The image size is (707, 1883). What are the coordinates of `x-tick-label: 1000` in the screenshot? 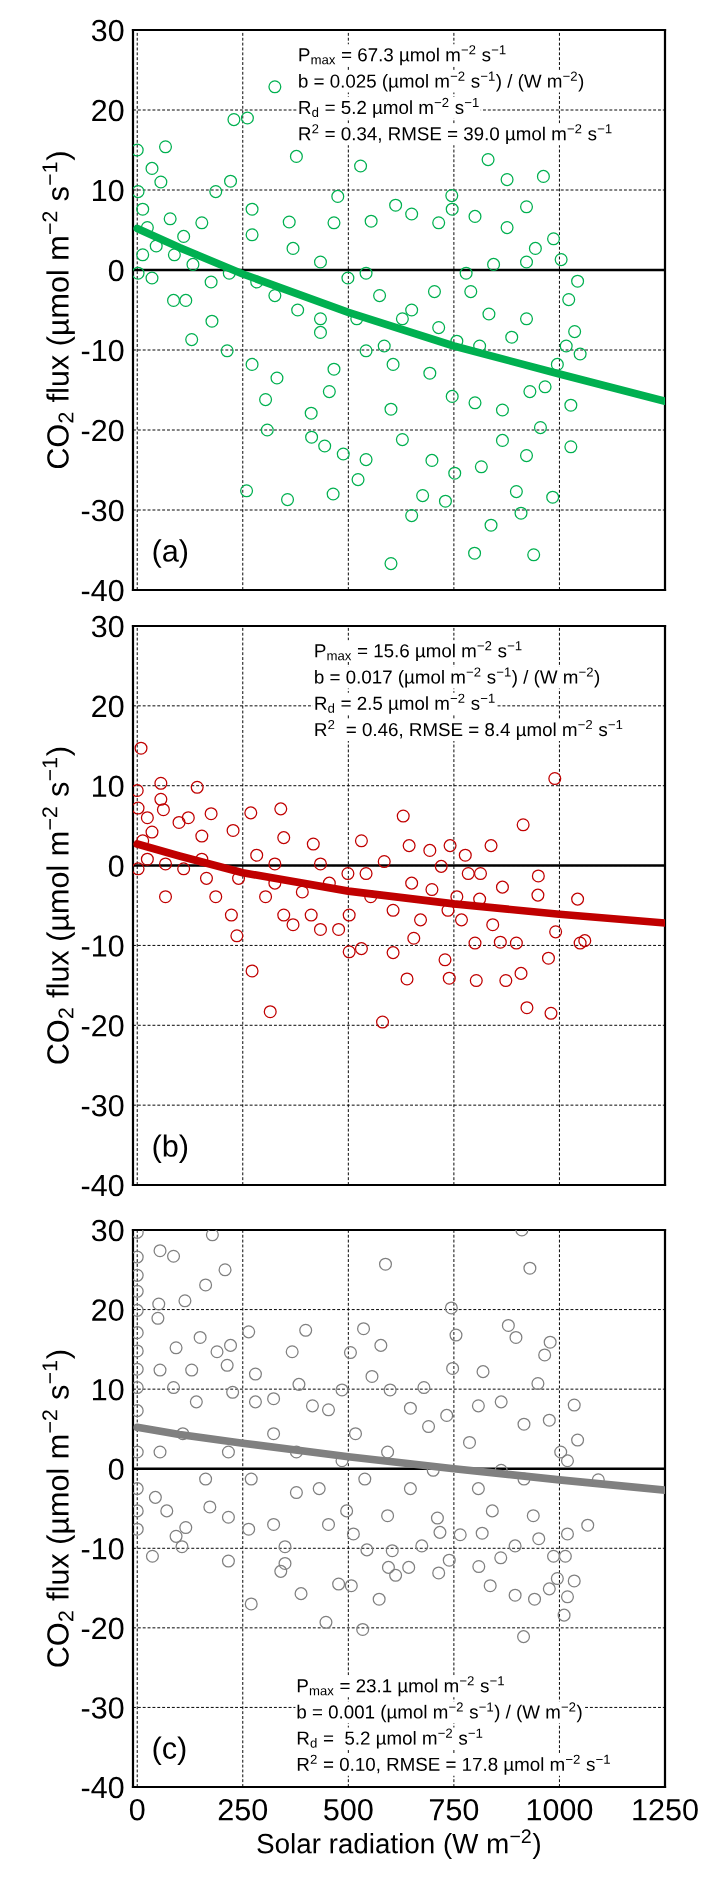 It's located at (560, 1809).